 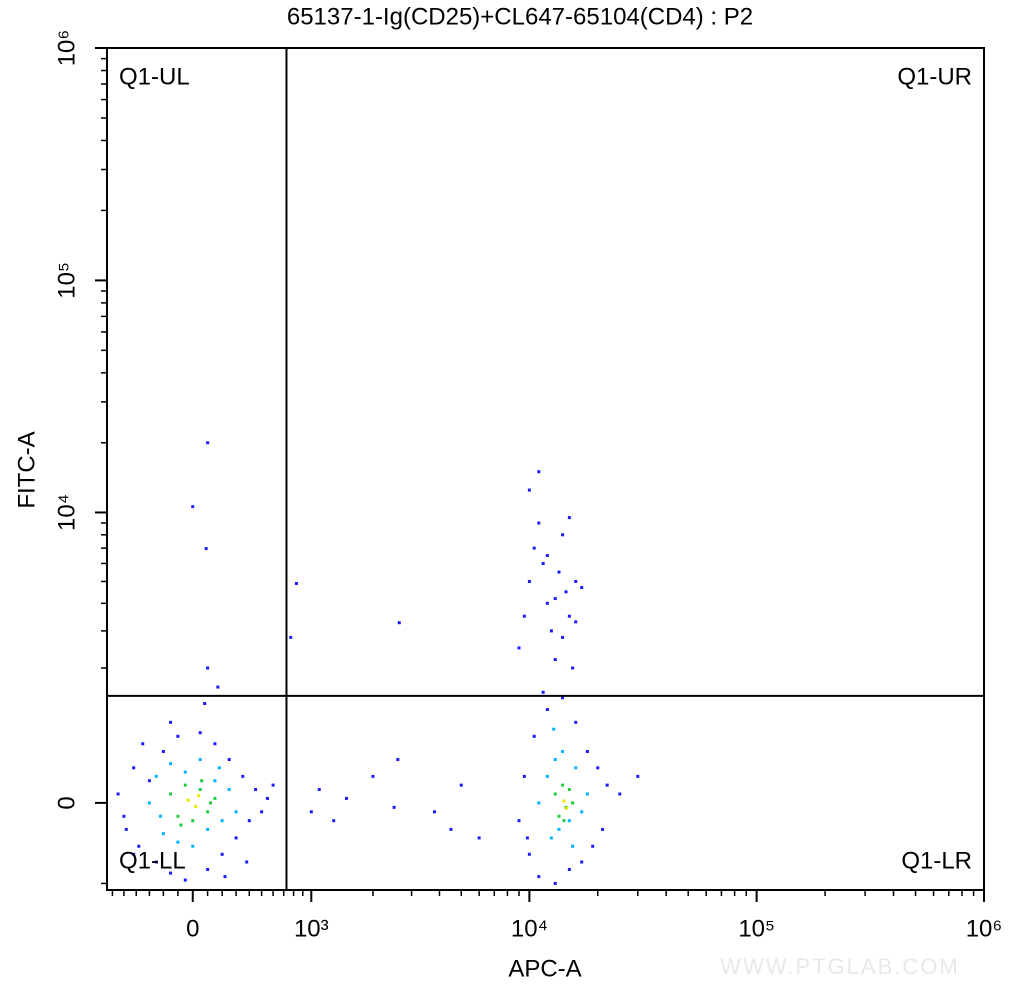 What do you see at coordinates (756, 928) in the screenshot?
I see `x-tick-label: 10⁵` at bounding box center [756, 928].